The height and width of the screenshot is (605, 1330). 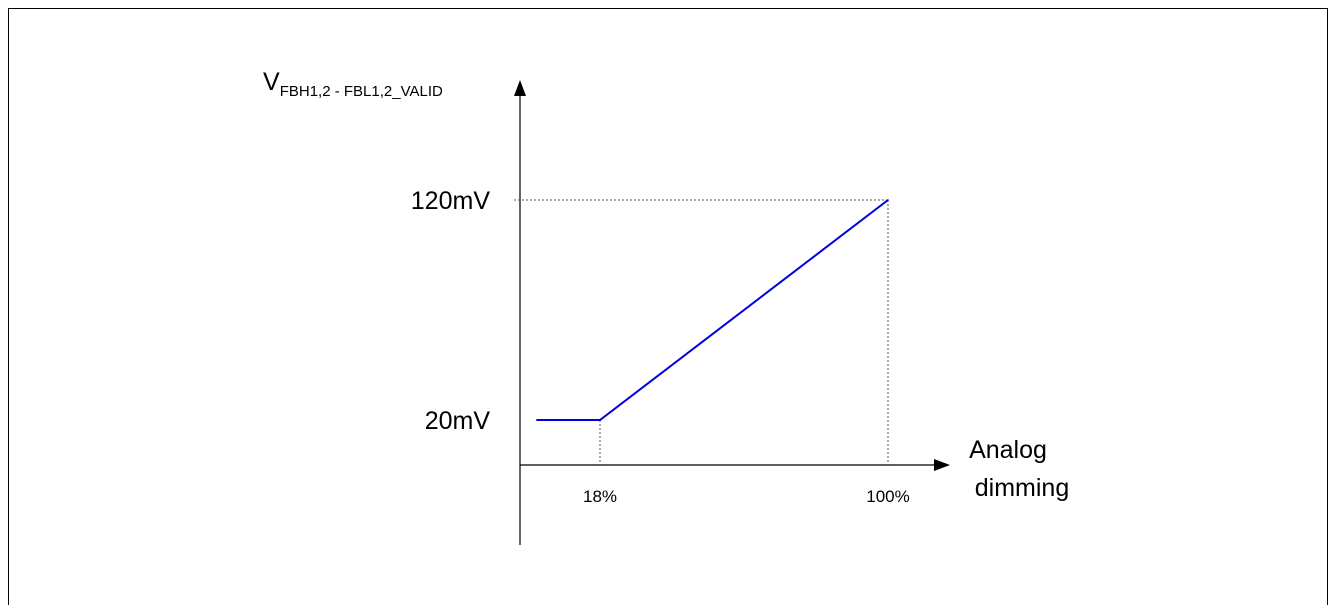 I want to click on y-axis-label: VFBH1,2 - FBL1,2_VALID, so click(x=353, y=84).